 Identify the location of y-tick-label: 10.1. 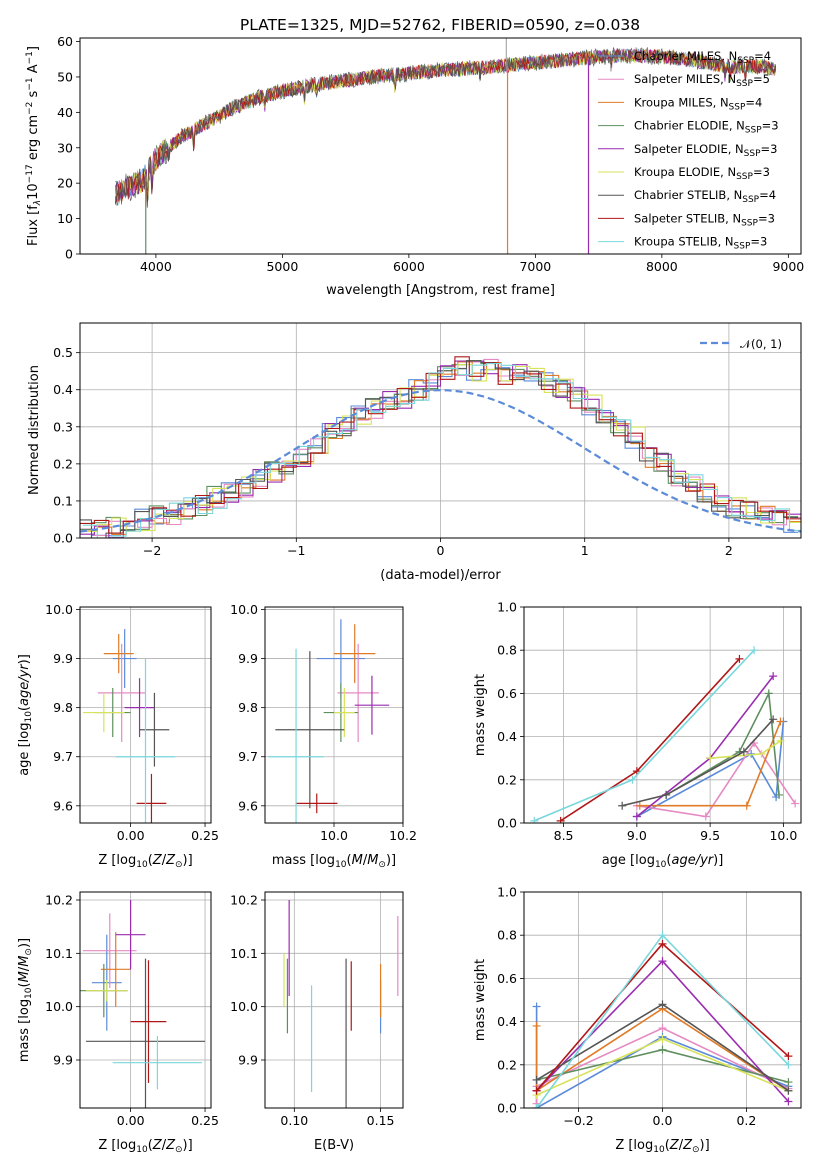
(244, 953).